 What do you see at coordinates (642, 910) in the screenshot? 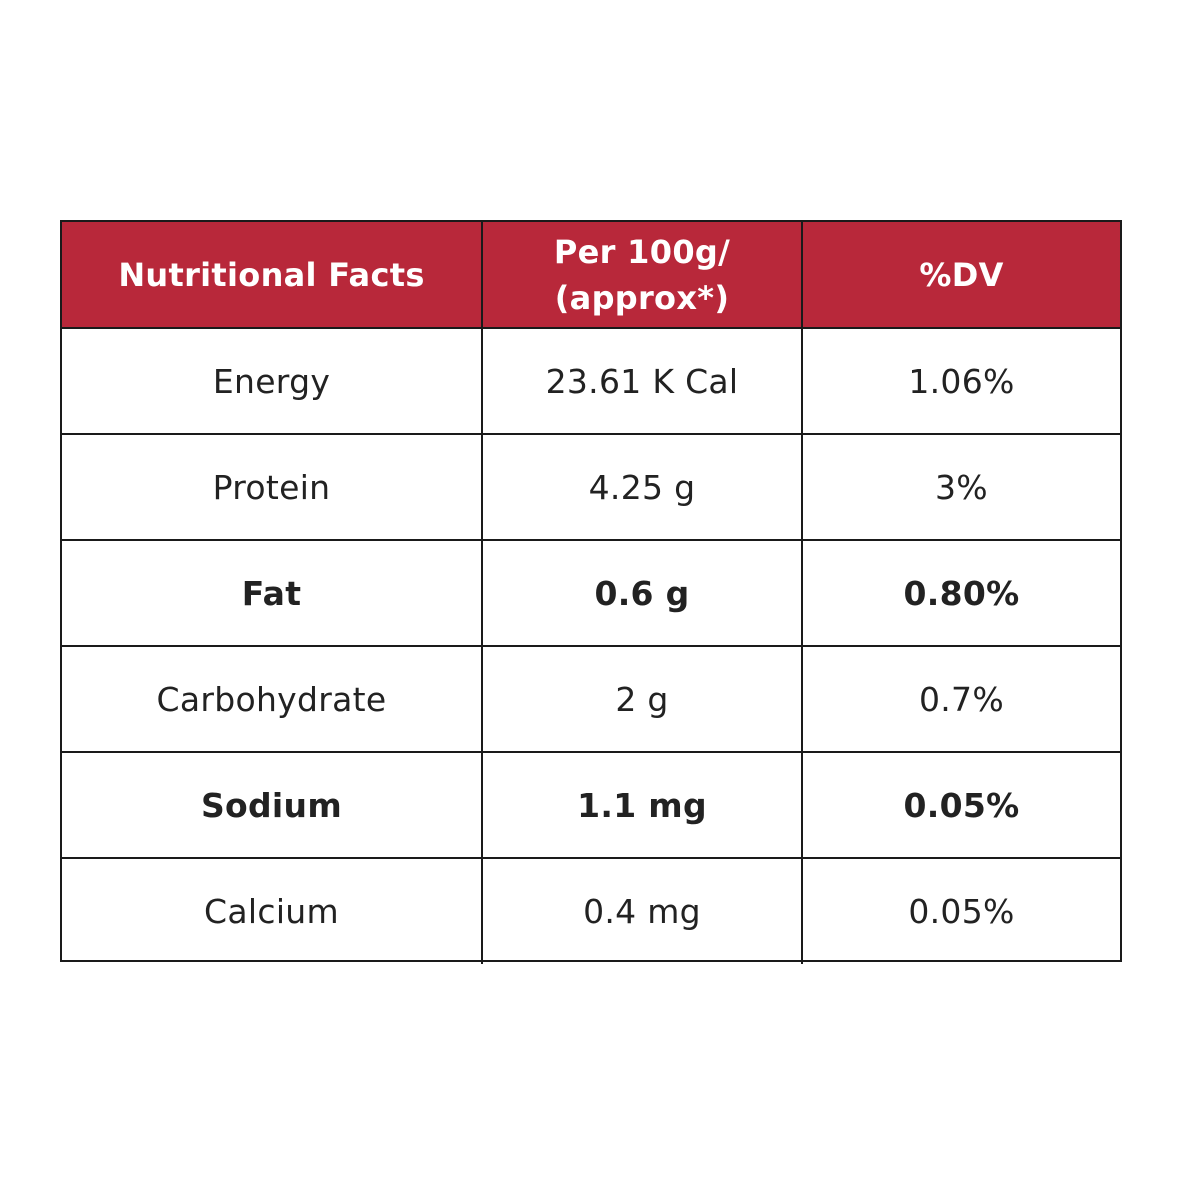
I see `nutrient-amount: 0.4 mg` at bounding box center [642, 910].